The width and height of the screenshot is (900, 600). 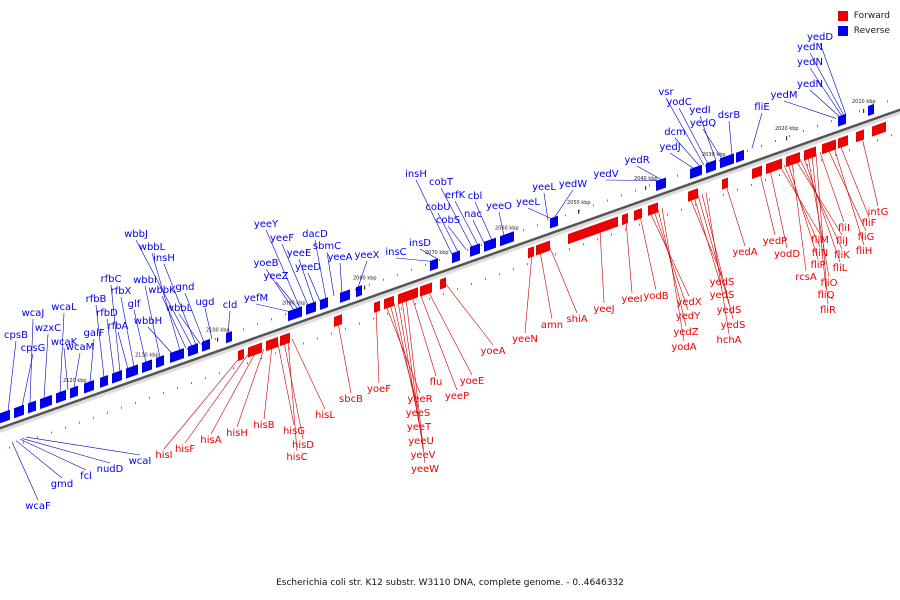 I want to click on reverse-gene-label: insC, so click(x=395, y=252).